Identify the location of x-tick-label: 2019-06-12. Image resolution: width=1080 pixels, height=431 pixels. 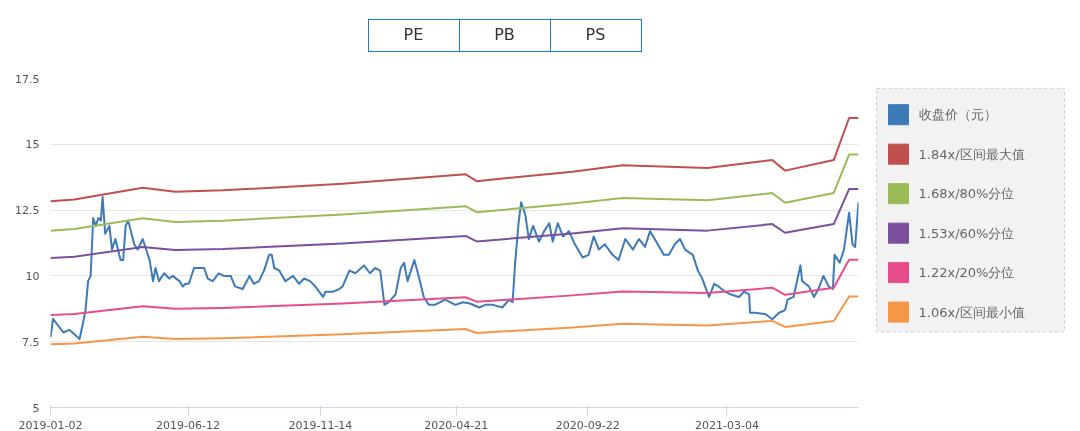
(188, 424).